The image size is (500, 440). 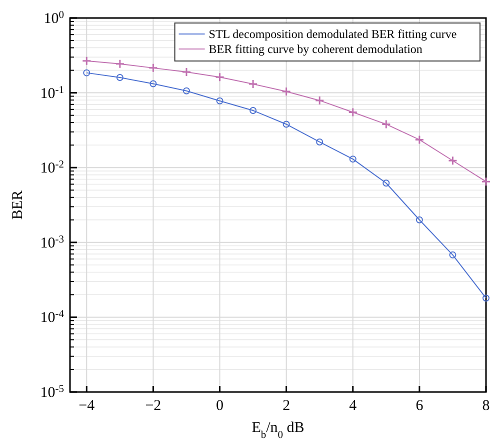 What do you see at coordinates (52, 317) in the screenshot?
I see `y-tick-label: 10$^{-4}$` at bounding box center [52, 317].